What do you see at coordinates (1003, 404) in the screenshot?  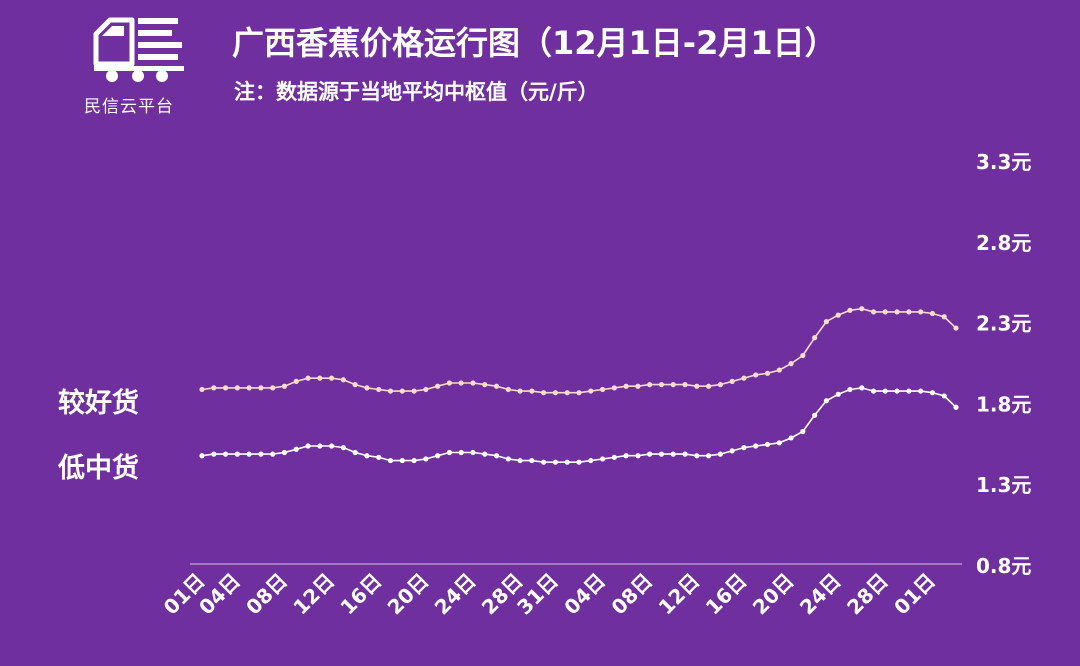 I see `y-tick-label: 1.8元` at bounding box center [1003, 404].